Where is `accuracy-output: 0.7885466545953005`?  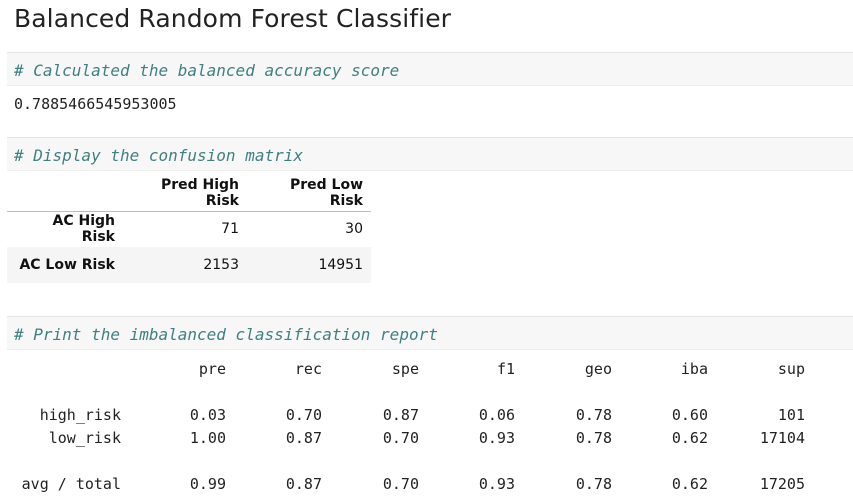 accuracy-output: 0.7885466545953005 is located at coordinates (95, 104).